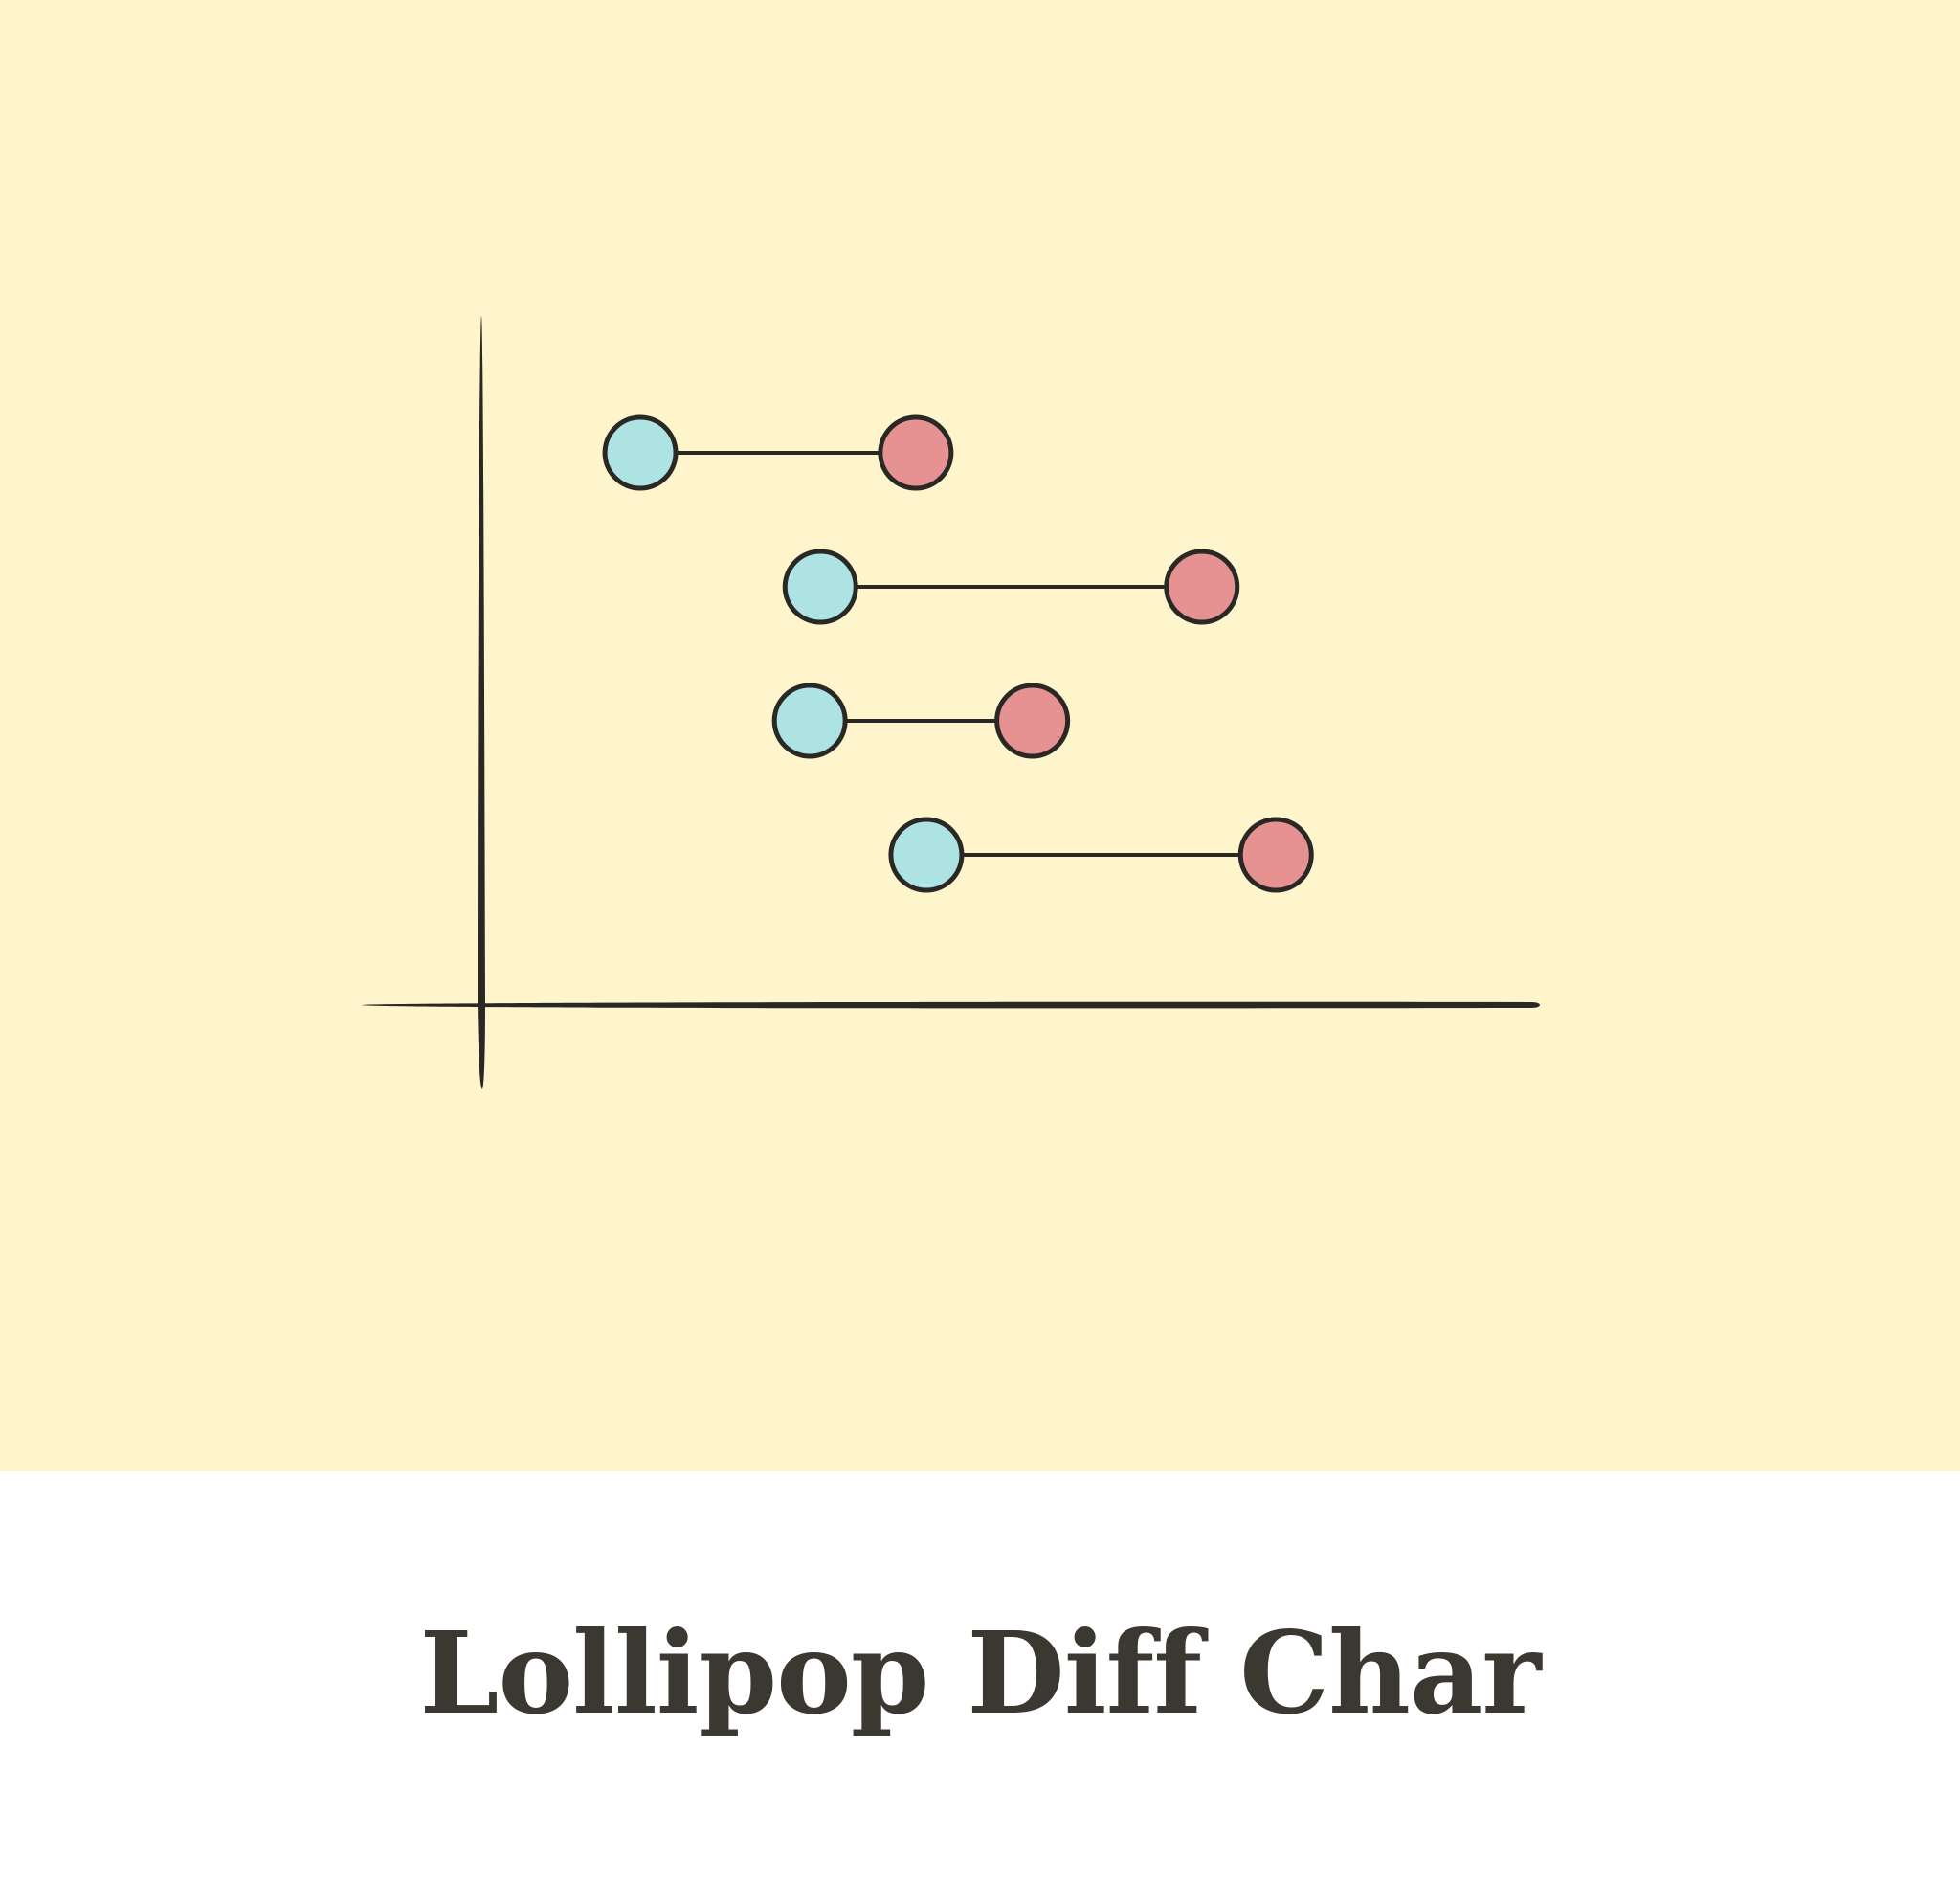 This screenshot has width=1960, height=1882. What do you see at coordinates (958, 653) in the screenshot?
I see `chart-marks` at bounding box center [958, 653].